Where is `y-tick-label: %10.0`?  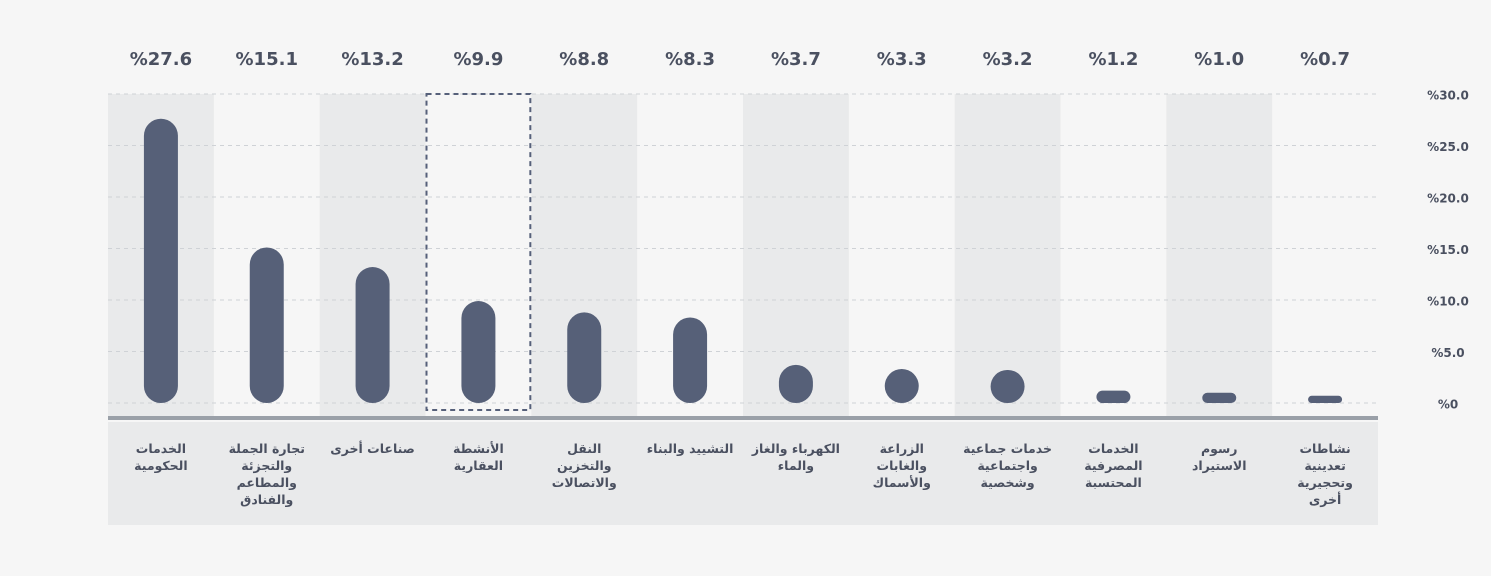
y-tick-label: %10.0 is located at coordinates (1448, 302).